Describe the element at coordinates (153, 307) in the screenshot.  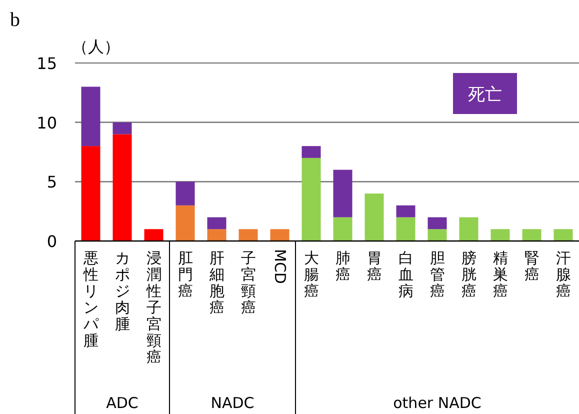
I see `x-tick-label: 浸潤性子宮頸癌` at that location.